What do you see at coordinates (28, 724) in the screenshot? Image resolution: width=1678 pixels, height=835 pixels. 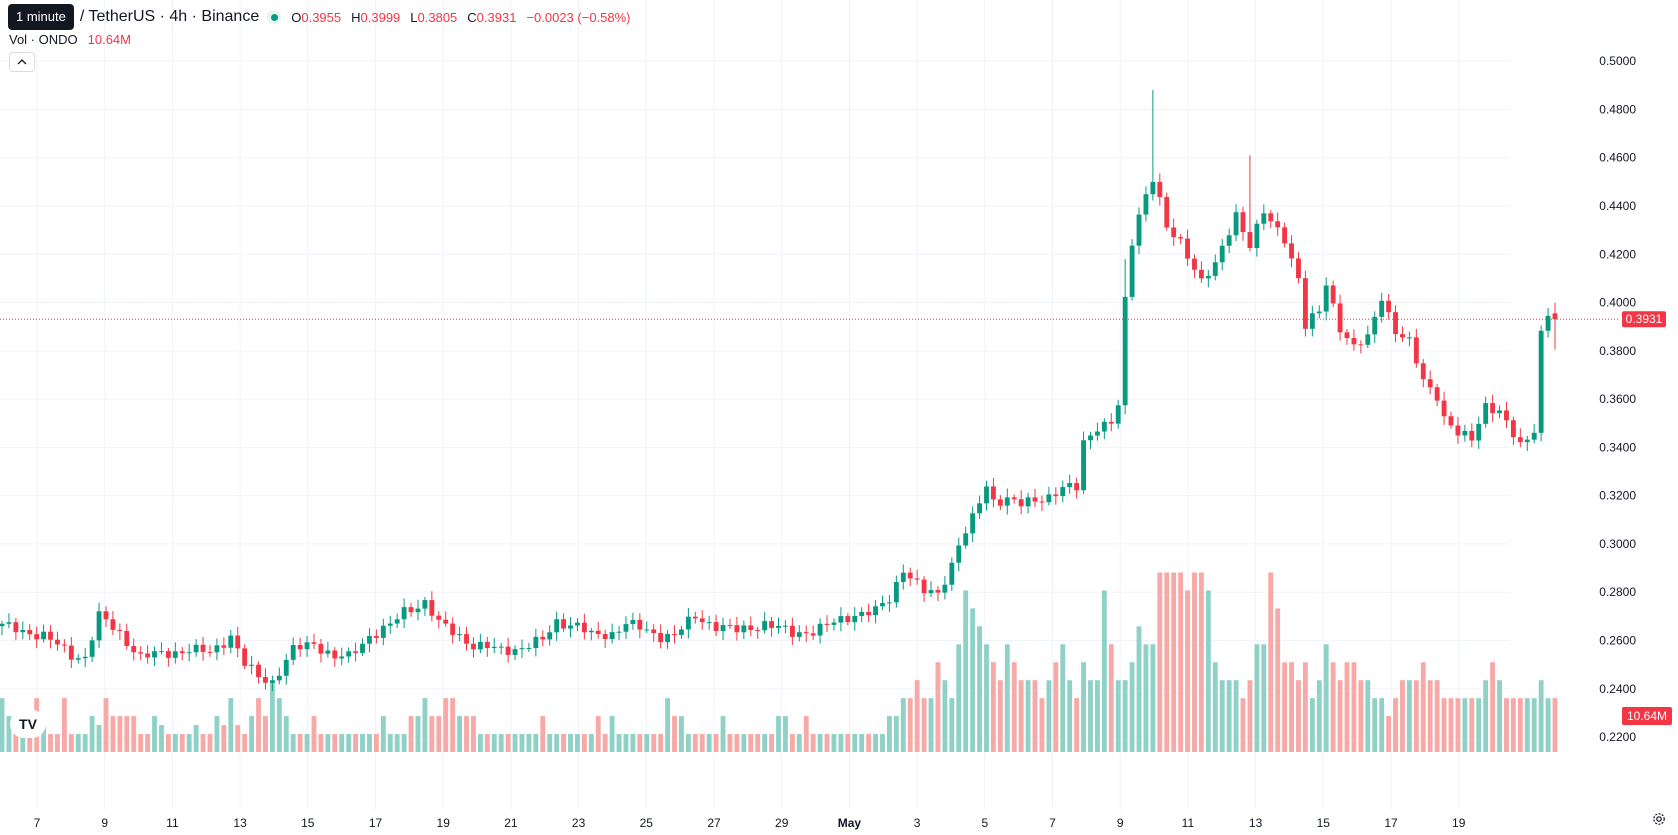 I see `tradingview-logo: TV` at bounding box center [28, 724].